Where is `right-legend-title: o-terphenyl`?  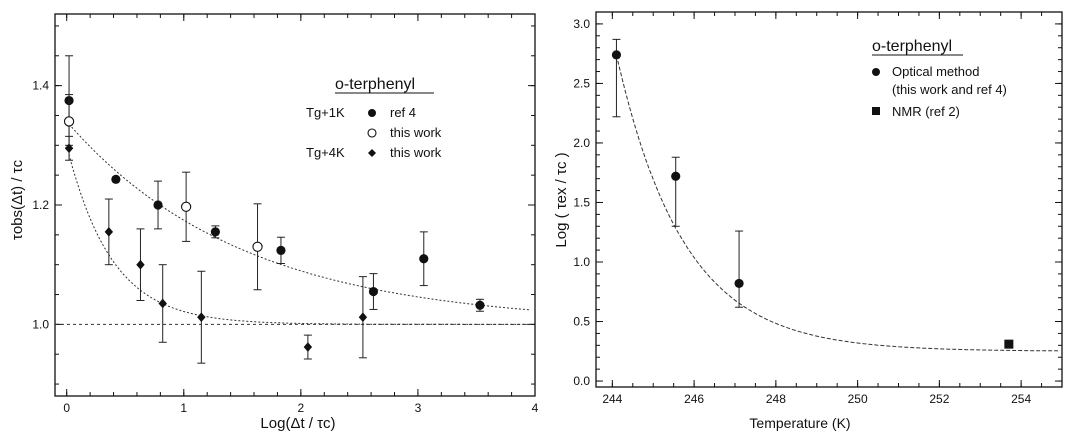 right-legend-title: o-terphenyl is located at coordinates (912, 46).